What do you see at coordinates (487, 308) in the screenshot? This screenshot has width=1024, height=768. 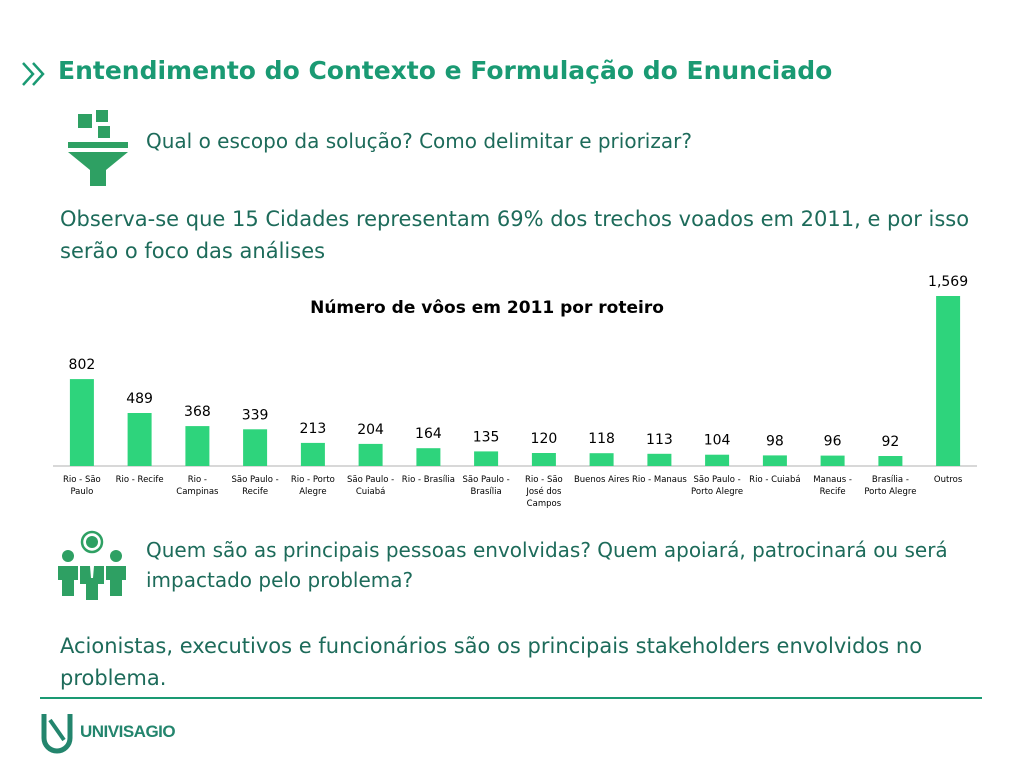 I see `chart-title: Número de vôos em 2011 por roteiro` at bounding box center [487, 308].